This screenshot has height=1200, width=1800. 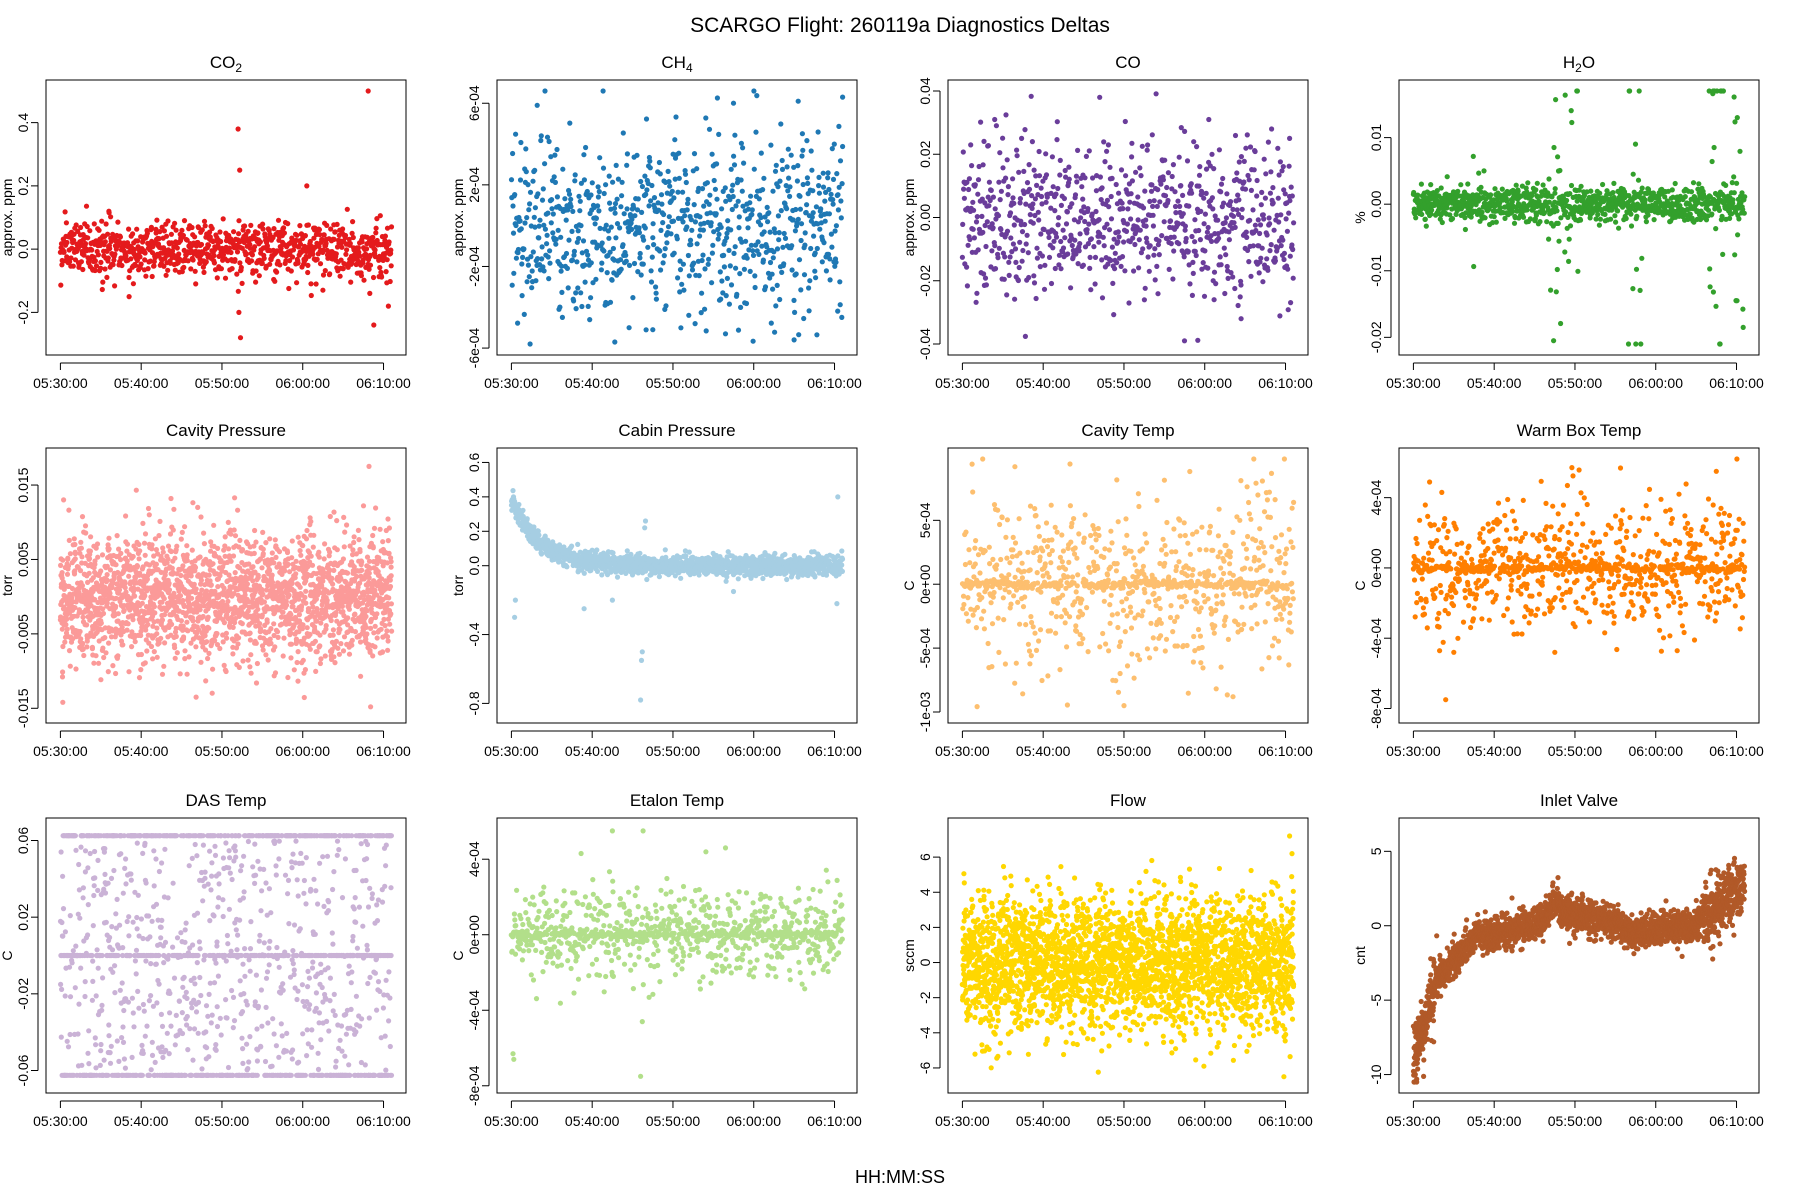 I want to click on x-tick-label: 05:40:00, so click(x=141, y=383).